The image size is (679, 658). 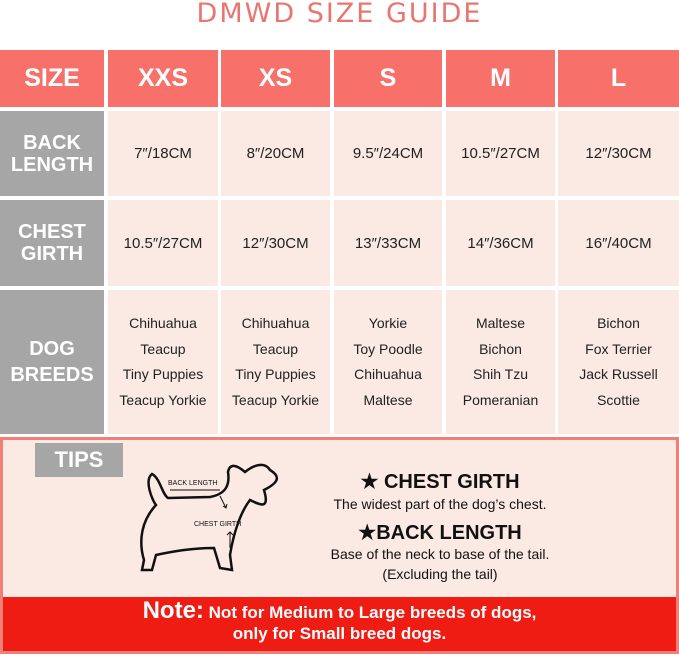 What do you see at coordinates (52, 254) in the screenshot?
I see `row-label-text: GIRTH` at bounding box center [52, 254].